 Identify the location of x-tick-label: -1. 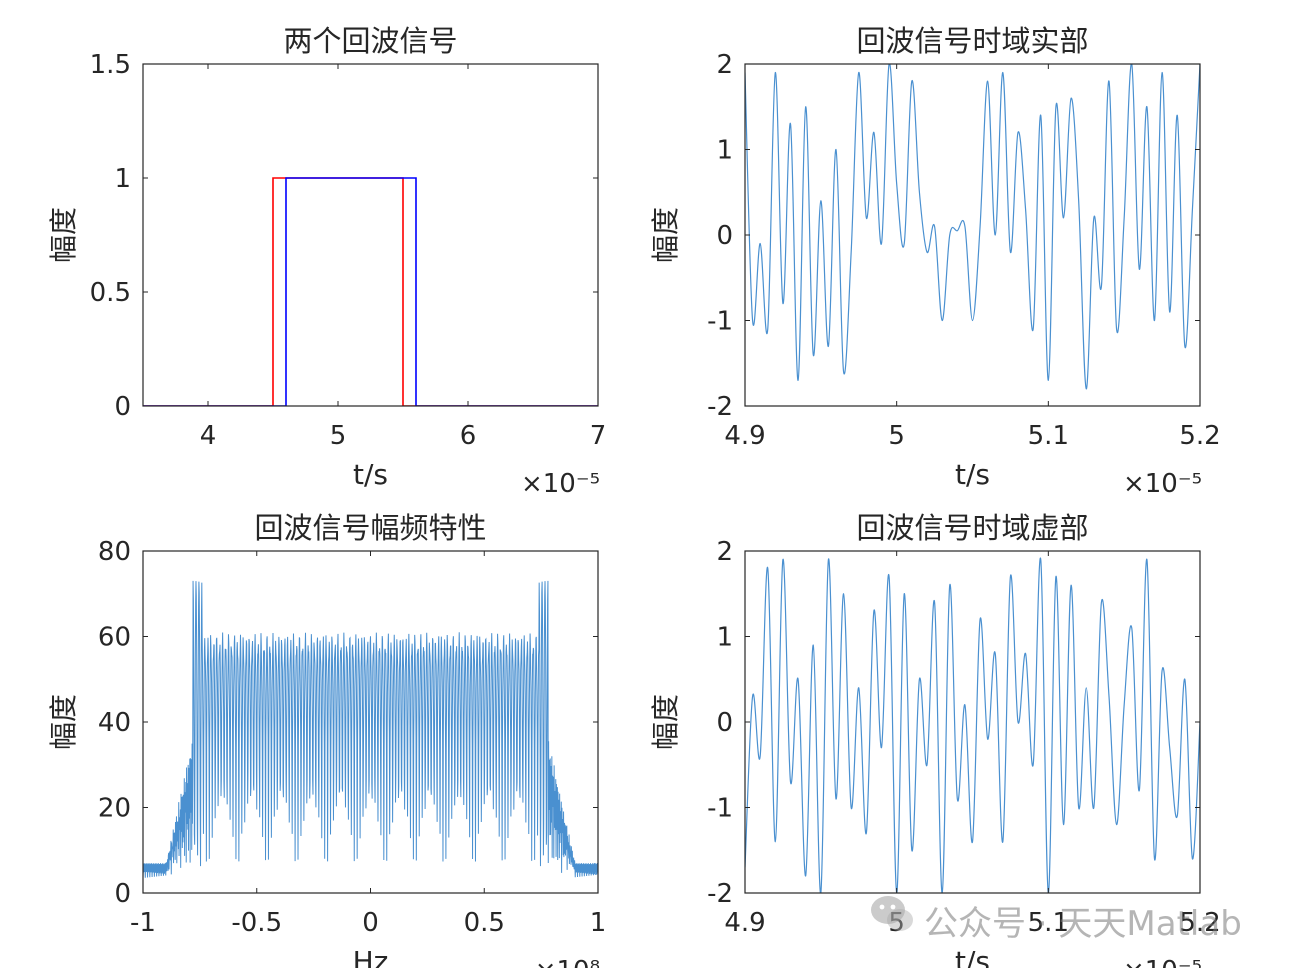
(143, 923).